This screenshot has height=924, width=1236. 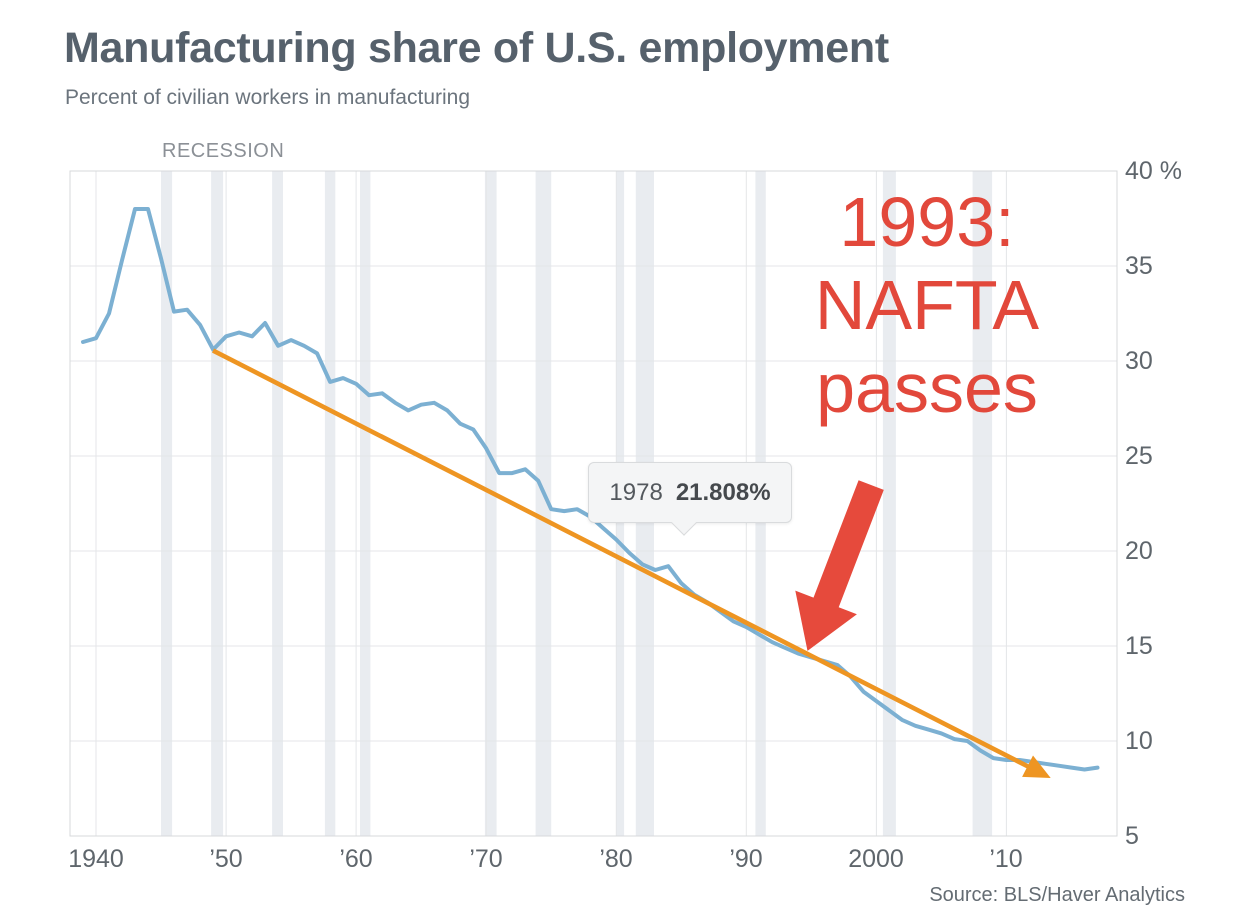 What do you see at coordinates (96, 859) in the screenshot?
I see `x-tick-label: 1940` at bounding box center [96, 859].